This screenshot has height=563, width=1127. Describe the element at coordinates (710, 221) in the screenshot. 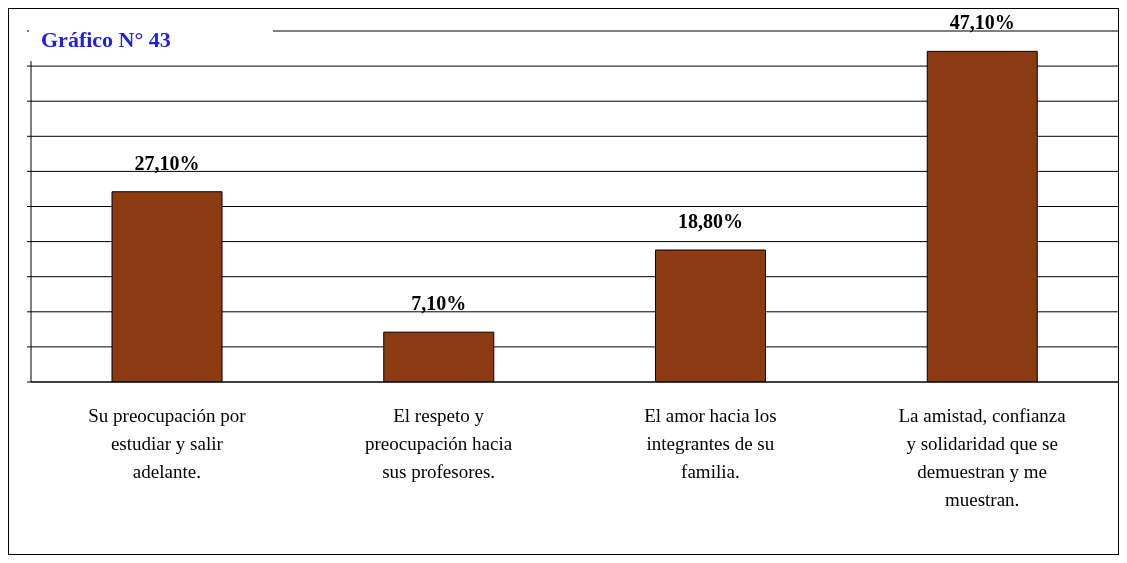

I see `data-label: 18,80%` at that location.